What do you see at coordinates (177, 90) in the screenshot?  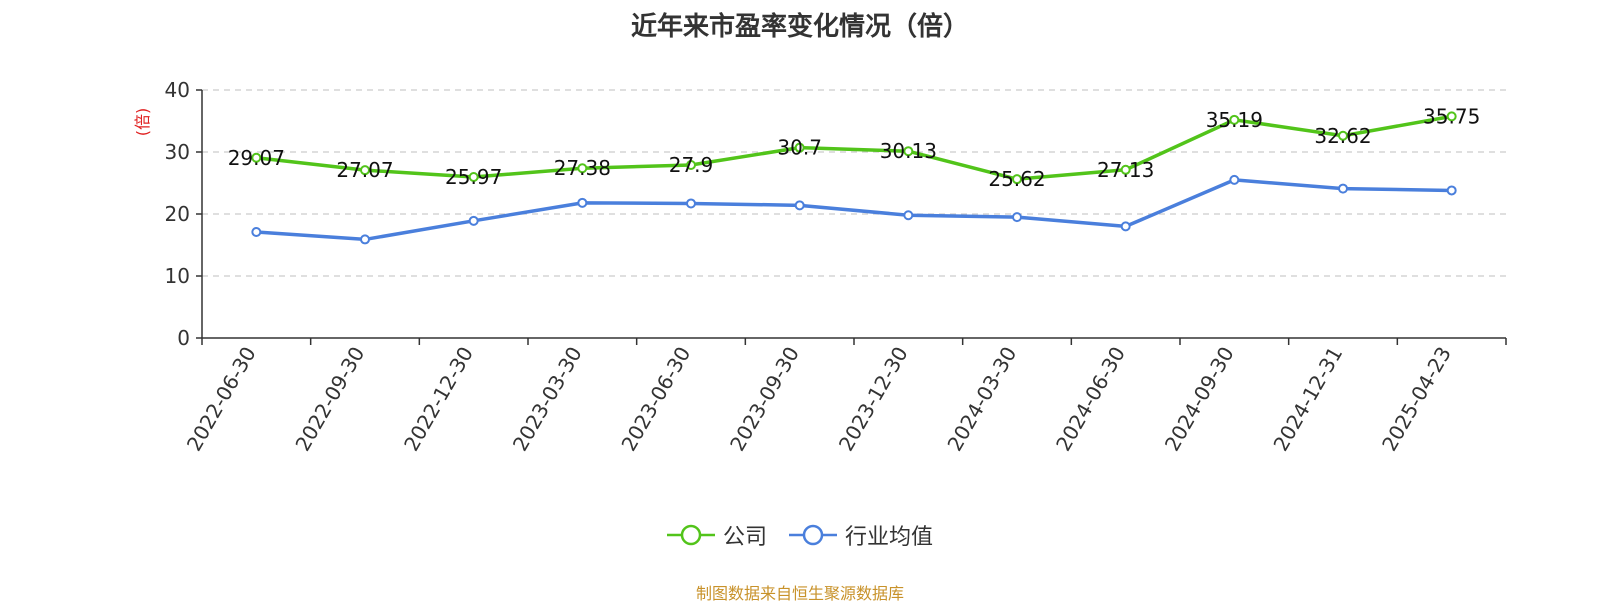 I see `y-tick-label: 40` at bounding box center [177, 90].